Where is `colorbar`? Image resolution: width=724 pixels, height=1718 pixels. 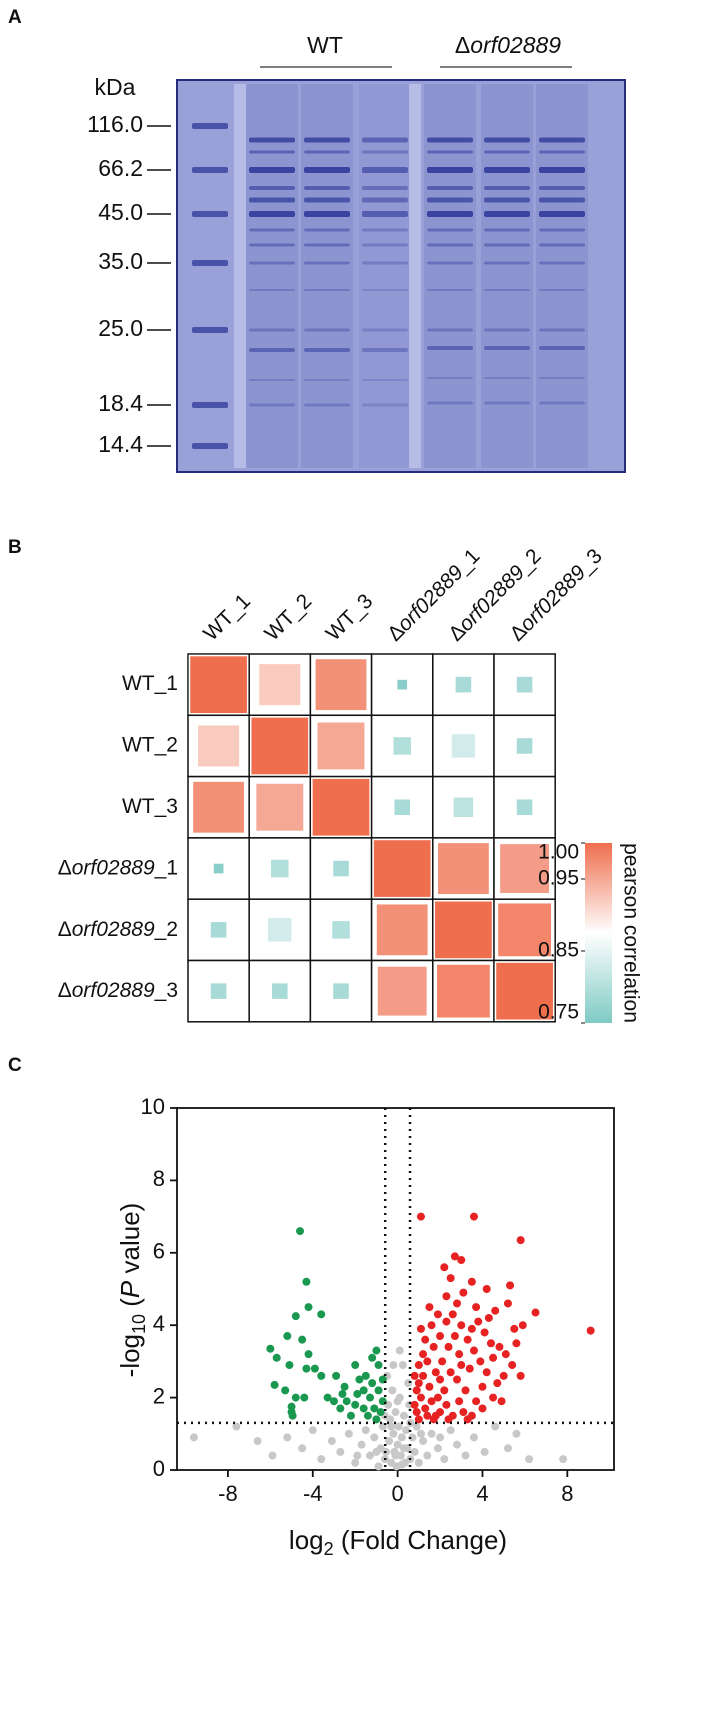
colorbar is located at coordinates (598, 933).